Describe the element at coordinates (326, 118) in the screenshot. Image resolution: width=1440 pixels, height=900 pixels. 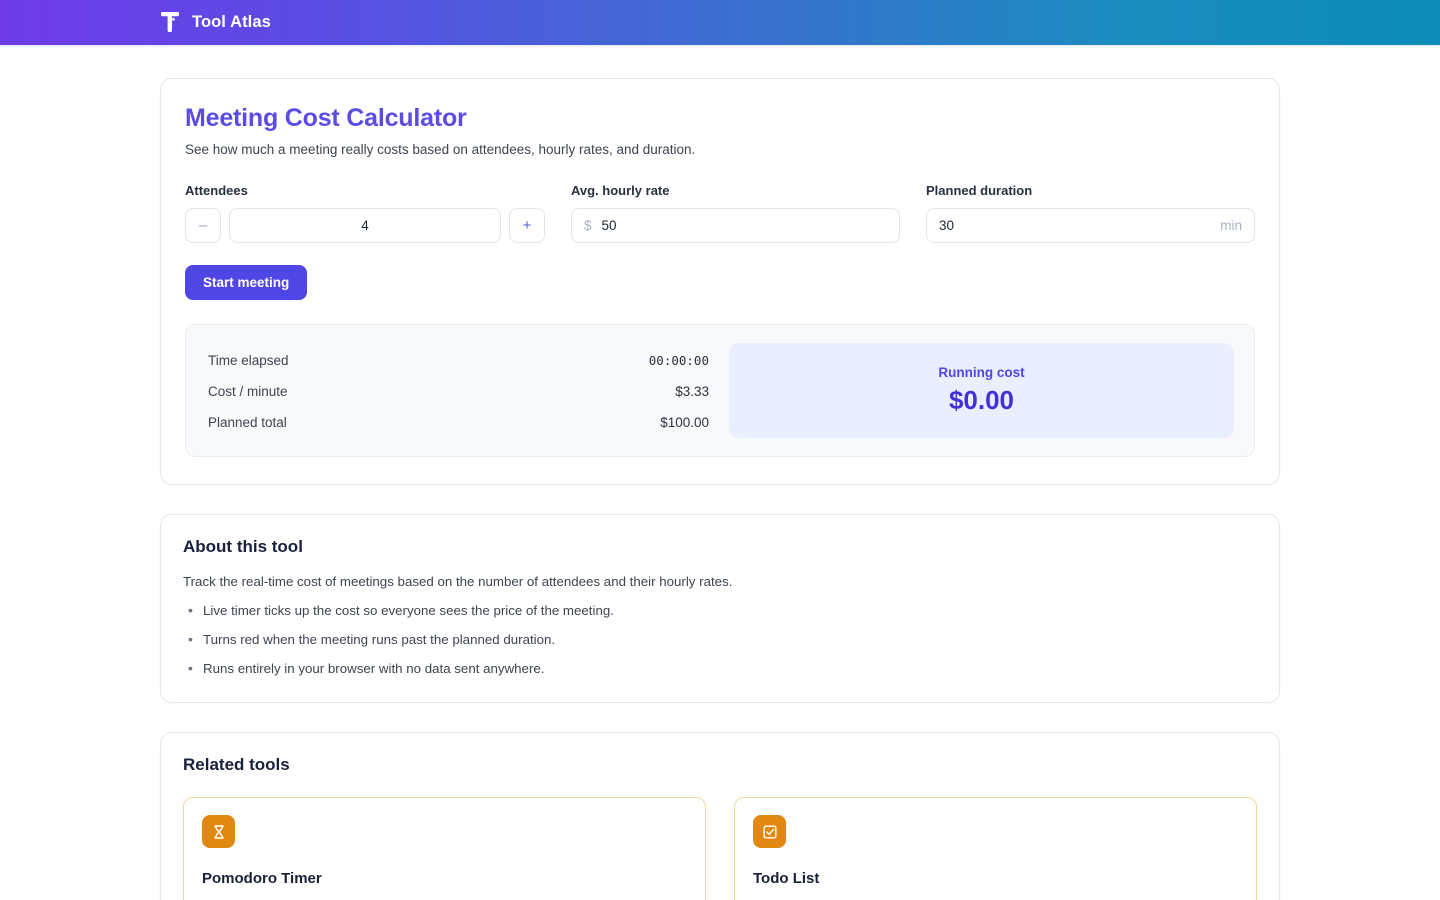
I see `page-title: Meeting Cost Calculator` at that location.